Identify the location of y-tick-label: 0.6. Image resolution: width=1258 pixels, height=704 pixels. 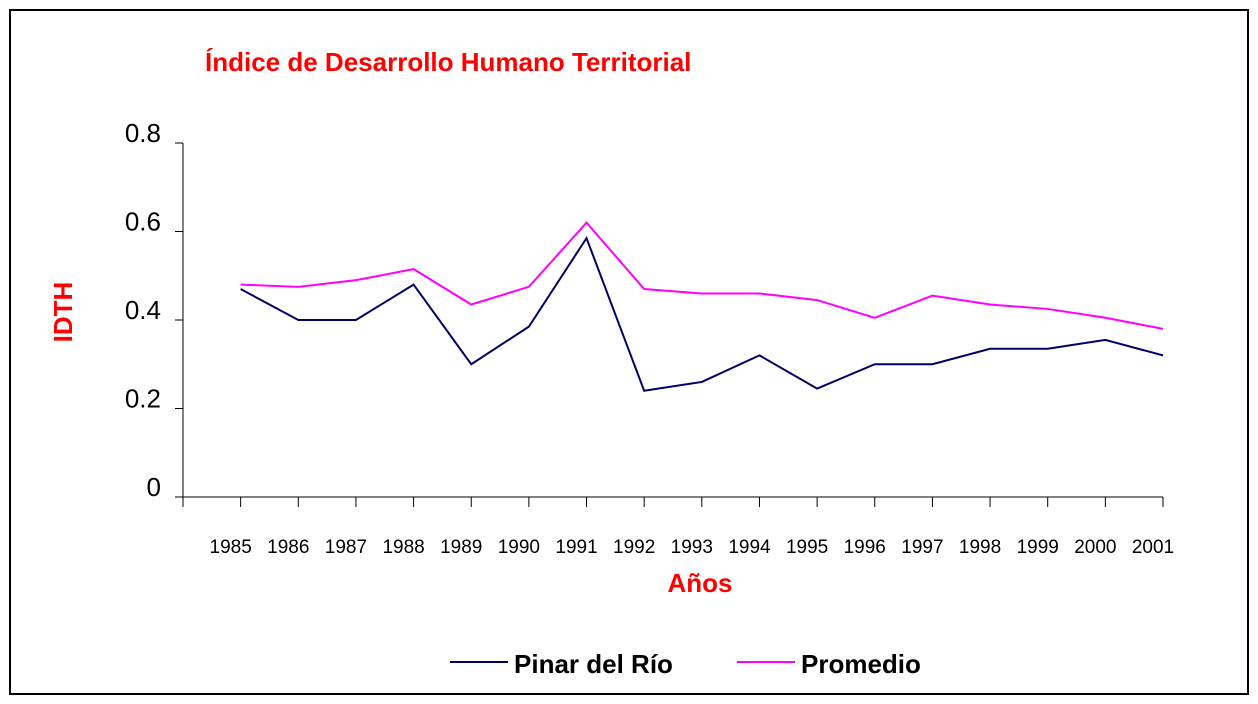
(143, 221).